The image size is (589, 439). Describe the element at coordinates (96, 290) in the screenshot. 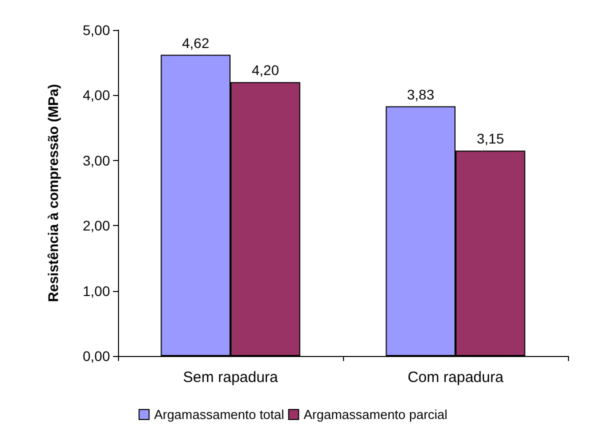

I see `y-tick-label: 1,00` at that location.